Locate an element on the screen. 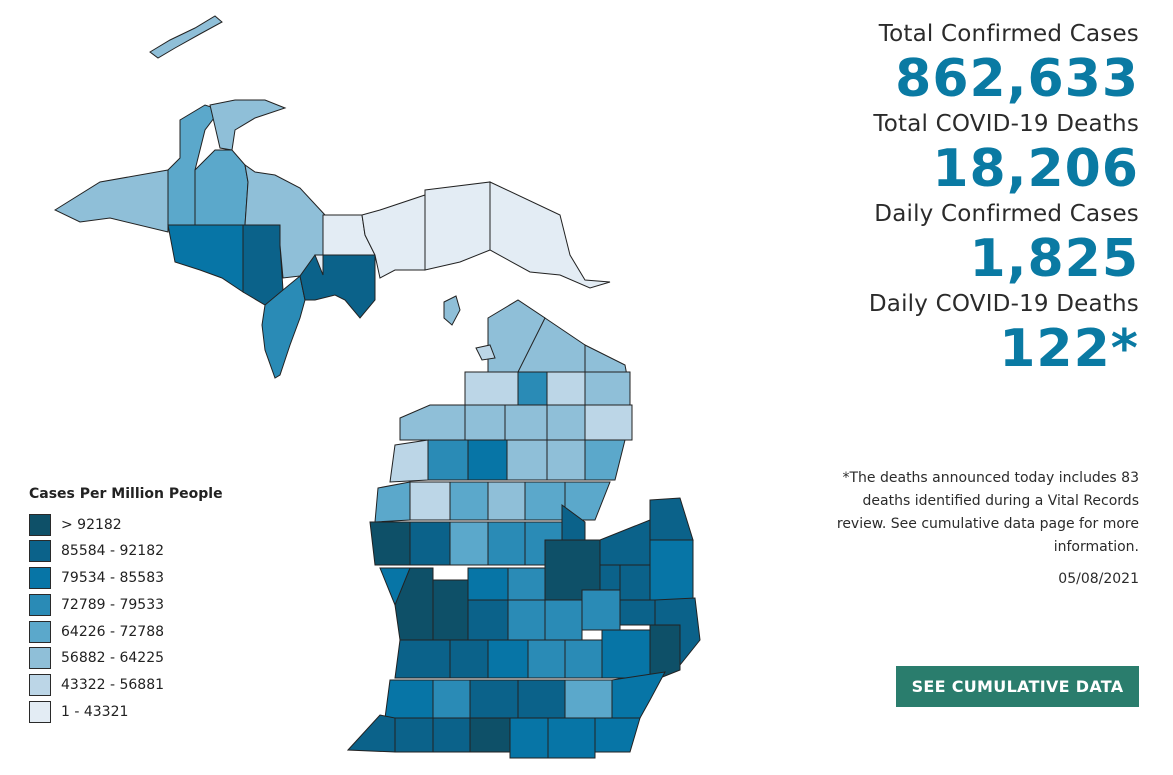  legend-item: 85584 - 92182 is located at coordinates (144, 551).